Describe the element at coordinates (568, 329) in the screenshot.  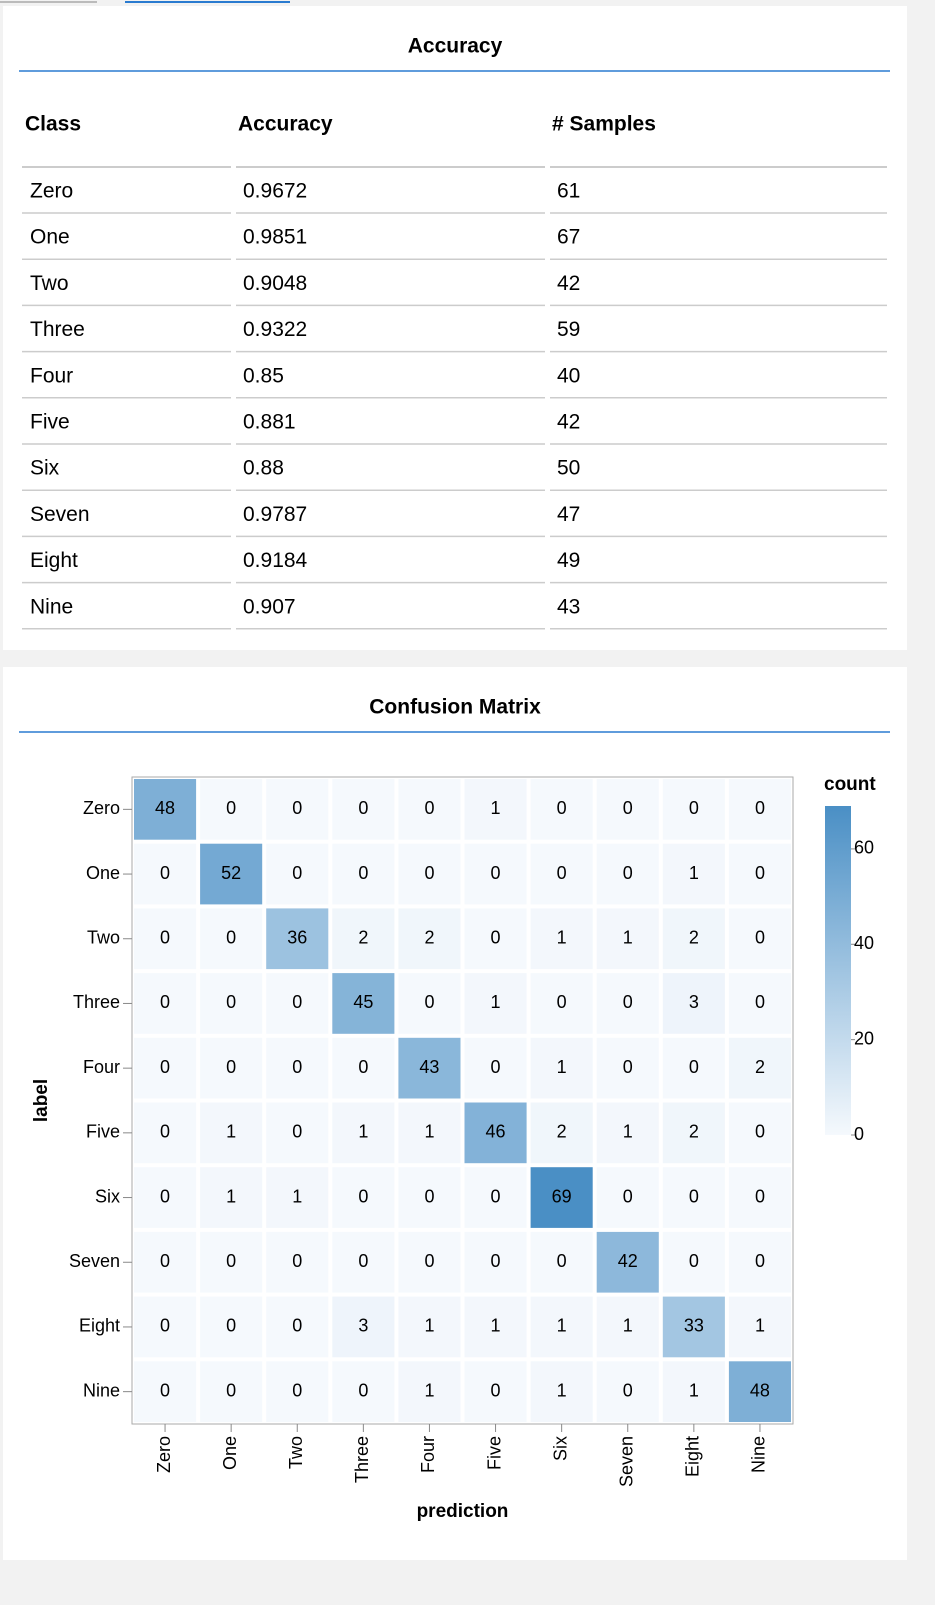
I see `table-cell: 59` at that location.